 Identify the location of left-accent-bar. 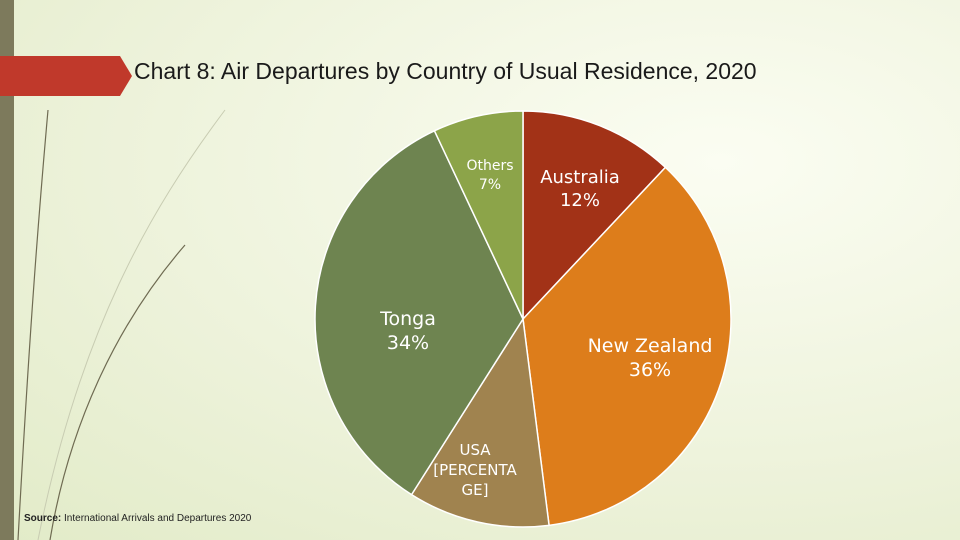
(7, 270).